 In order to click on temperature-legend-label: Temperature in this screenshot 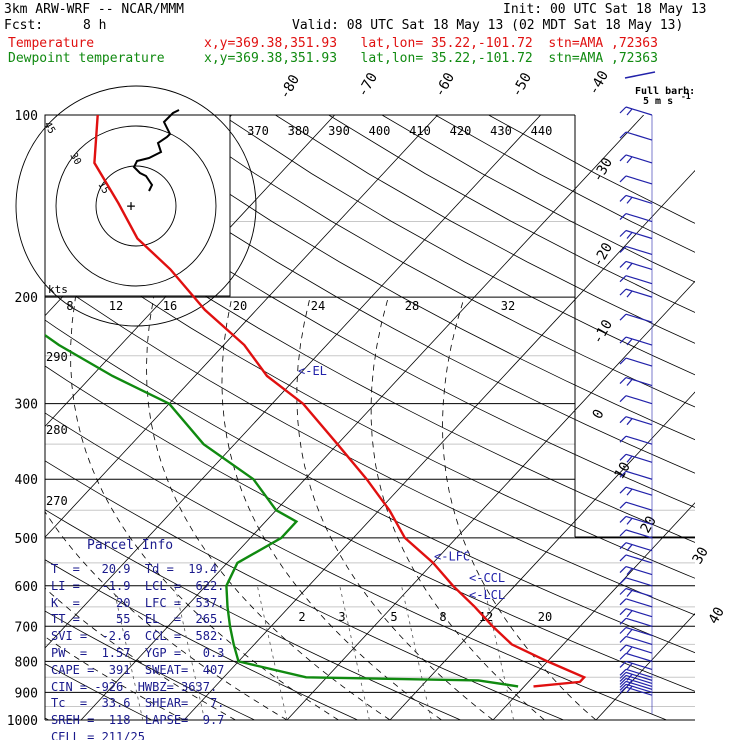, I will do `click(51, 43)`.